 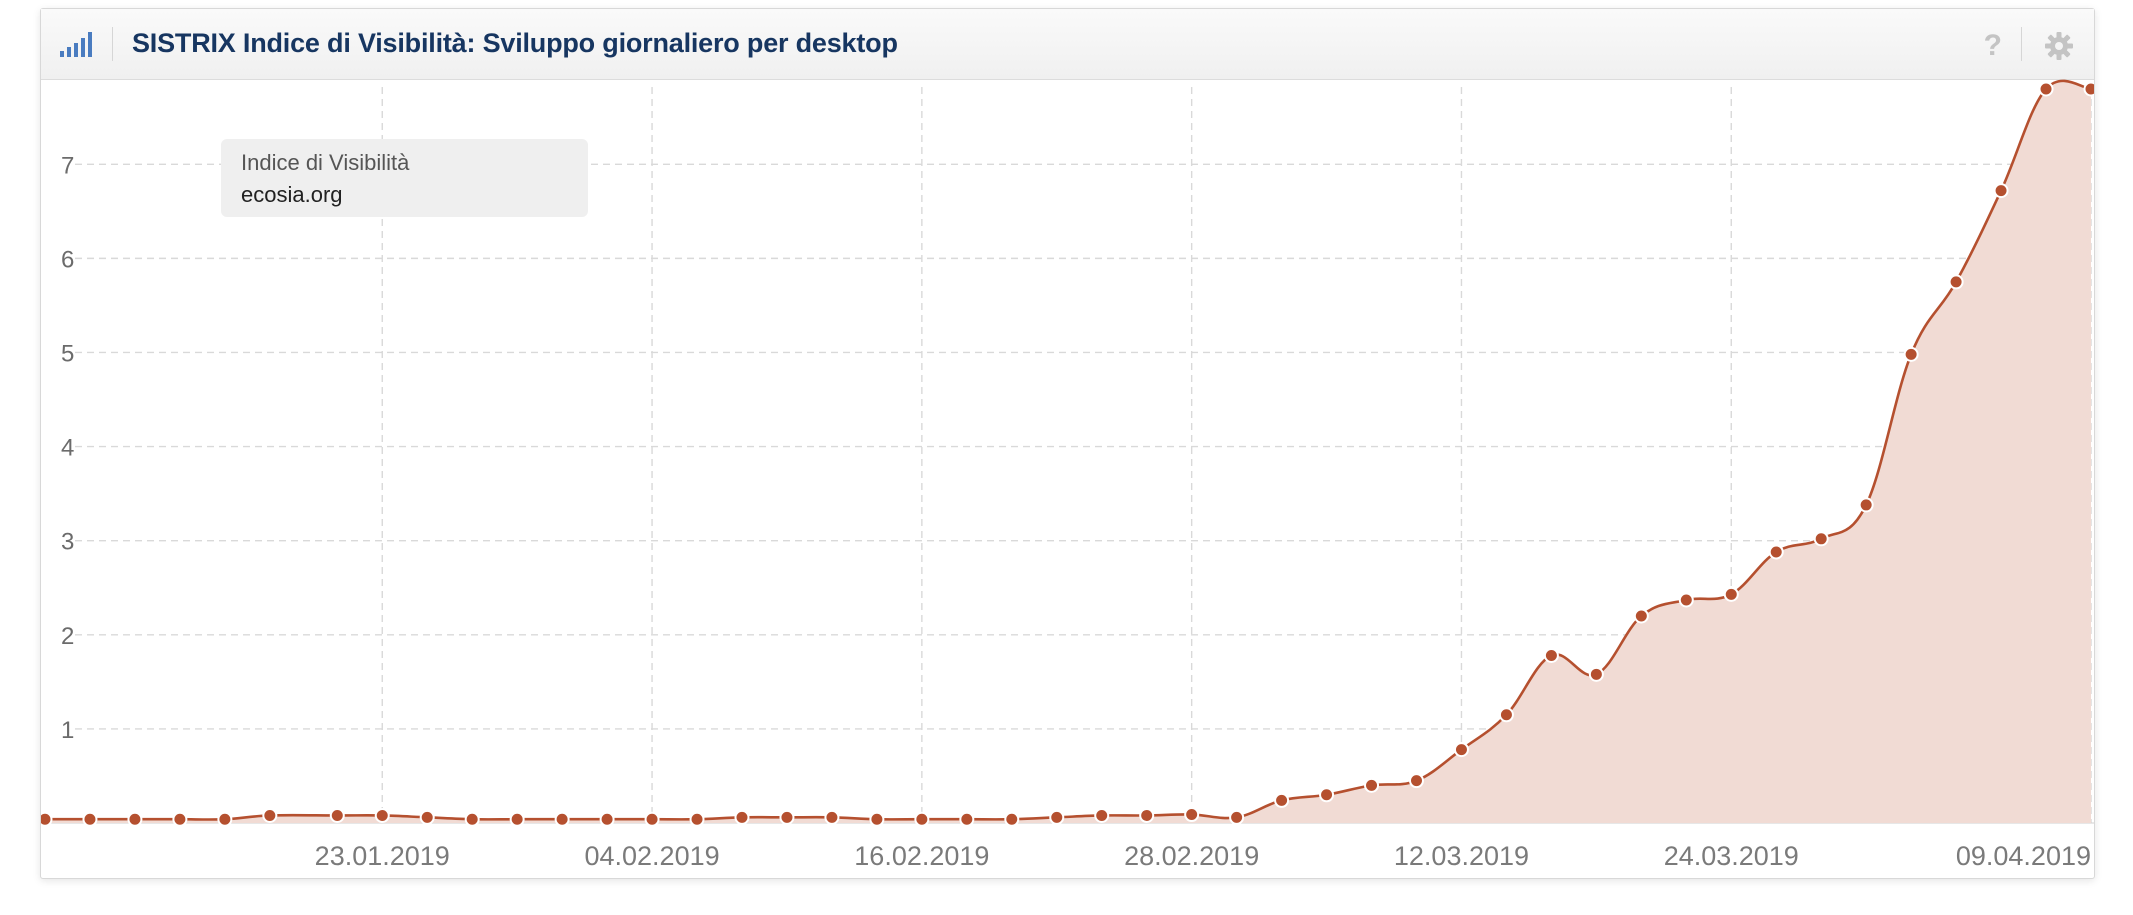 I want to click on header-divider, so click(x=112, y=44).